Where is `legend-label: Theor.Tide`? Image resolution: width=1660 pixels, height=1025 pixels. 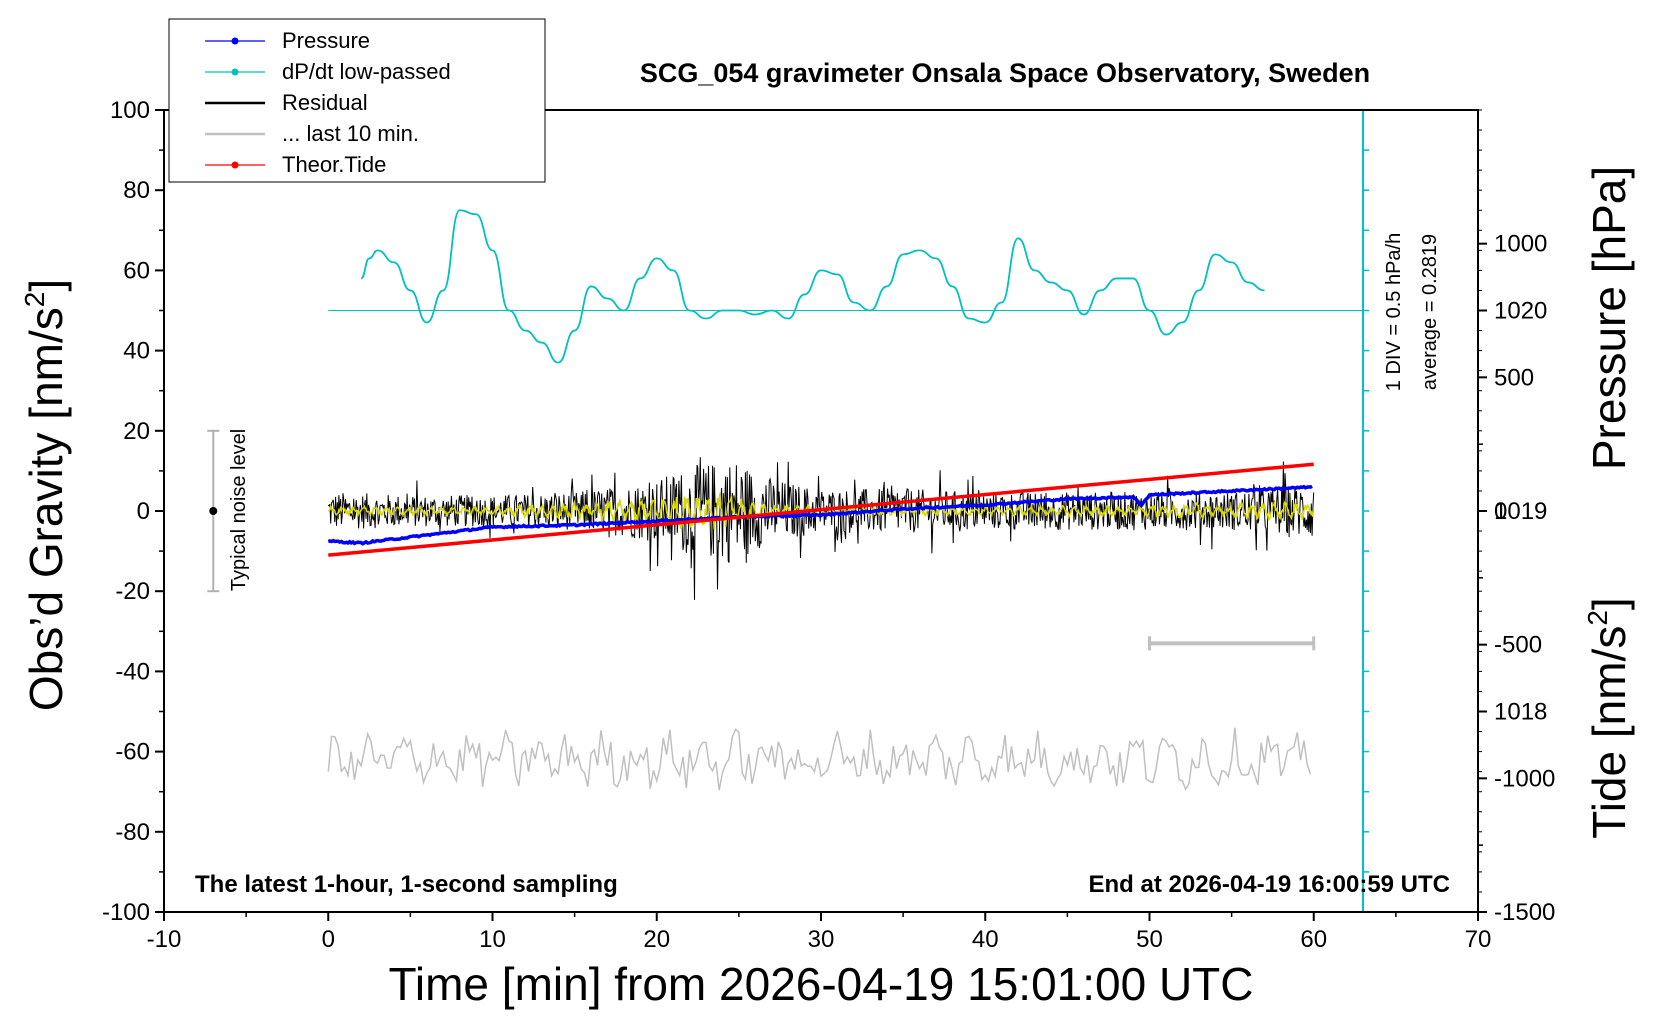 legend-label: Theor.Tide is located at coordinates (334, 164).